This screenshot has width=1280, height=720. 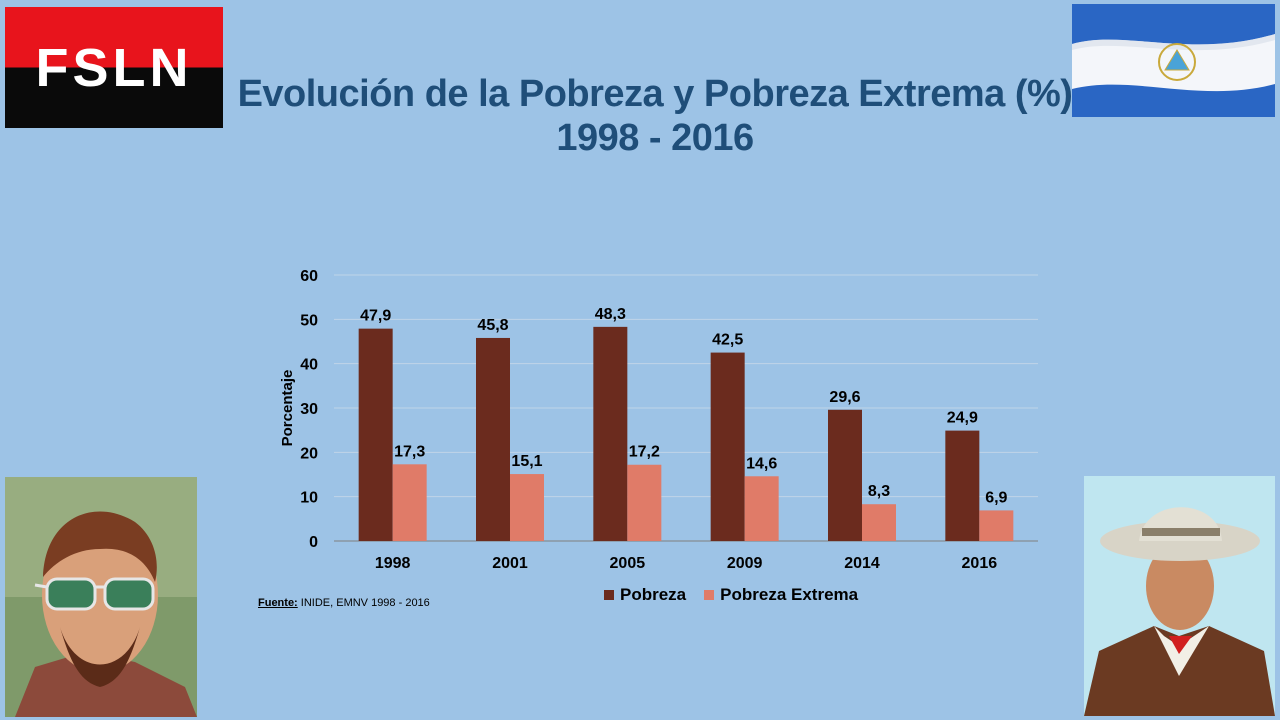 What do you see at coordinates (610, 314) in the screenshot?
I see `data-label: 48,3` at bounding box center [610, 314].